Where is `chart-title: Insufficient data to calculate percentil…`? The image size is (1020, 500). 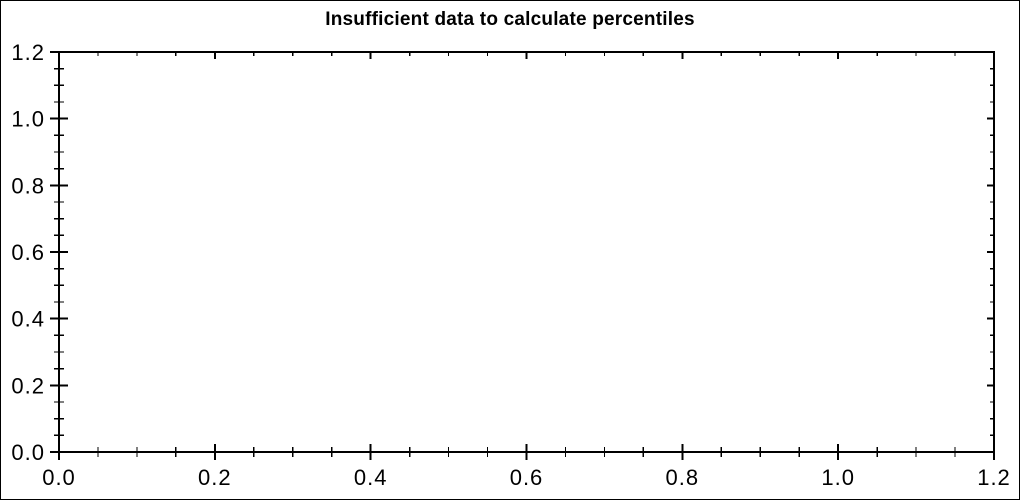
chart-title: Insufficient data to calculate percentil… is located at coordinates (510, 19).